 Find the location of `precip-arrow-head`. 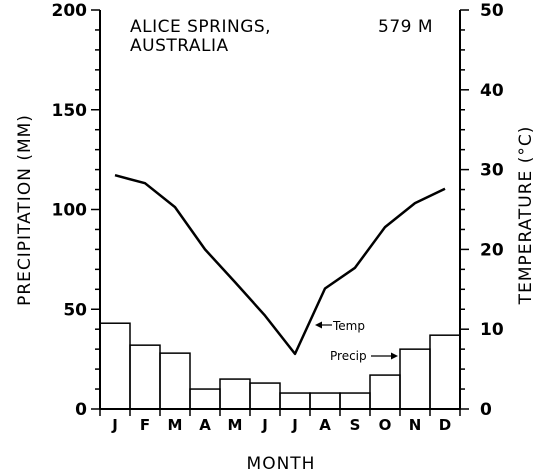

precip-arrow-head is located at coordinates (394, 356).